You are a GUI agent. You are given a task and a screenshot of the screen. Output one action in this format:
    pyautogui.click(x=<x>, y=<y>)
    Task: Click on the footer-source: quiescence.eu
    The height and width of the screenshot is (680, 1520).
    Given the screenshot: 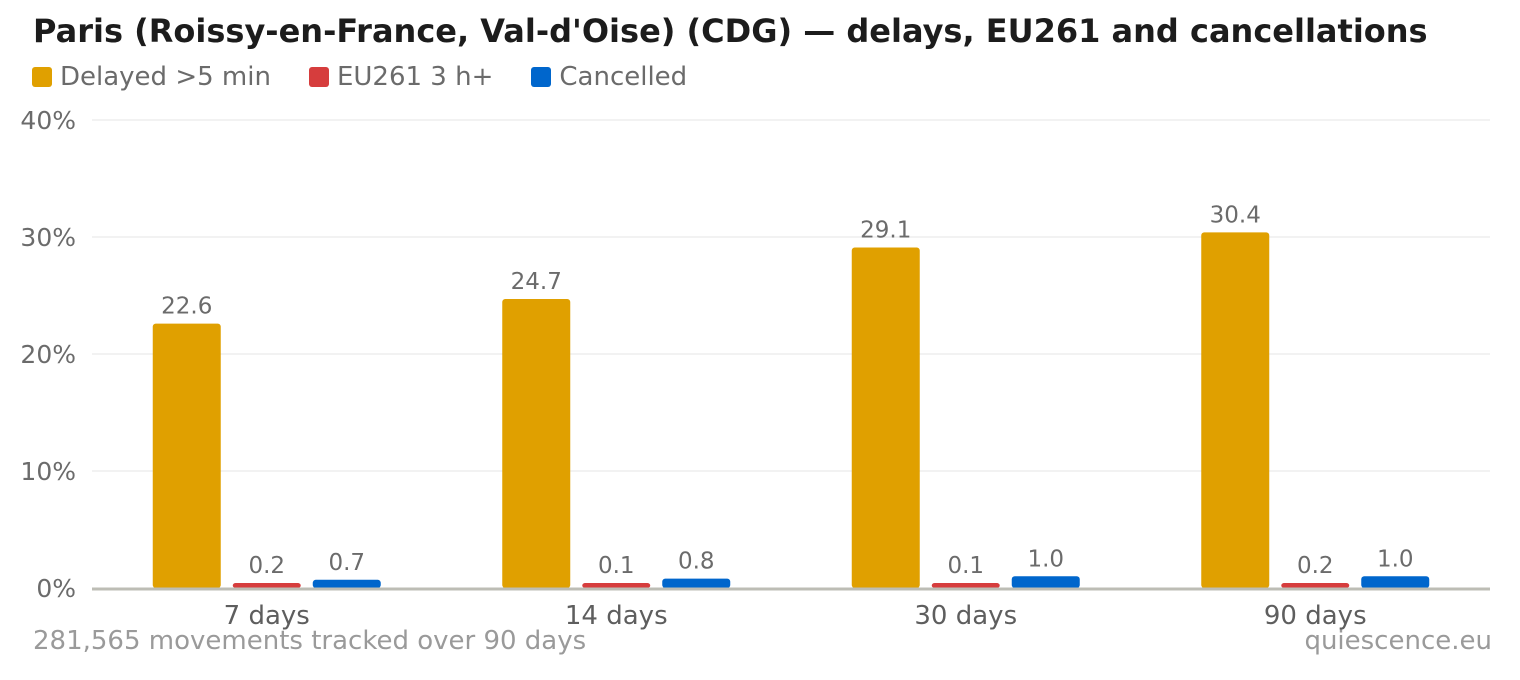 What is the action you would take?
    pyautogui.click(x=1398, y=641)
    